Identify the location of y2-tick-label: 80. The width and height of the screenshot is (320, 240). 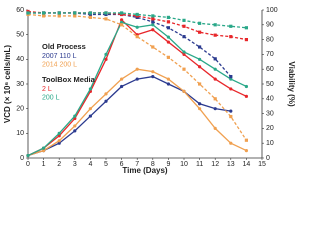
(270, 39).